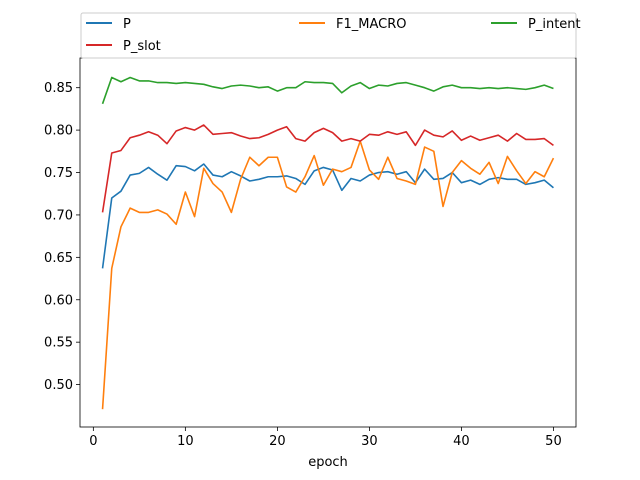 The height and width of the screenshot is (480, 640). What do you see at coordinates (327, 168) in the screenshot?
I see `series-line-p-slot` at bounding box center [327, 168].